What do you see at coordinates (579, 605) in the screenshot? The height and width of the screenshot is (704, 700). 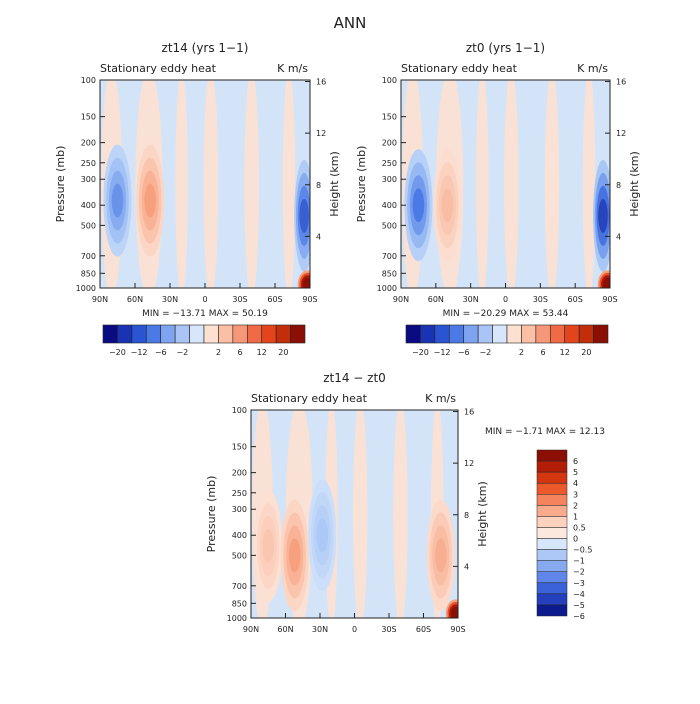 I see `colorbar-label: −5` at bounding box center [579, 605].